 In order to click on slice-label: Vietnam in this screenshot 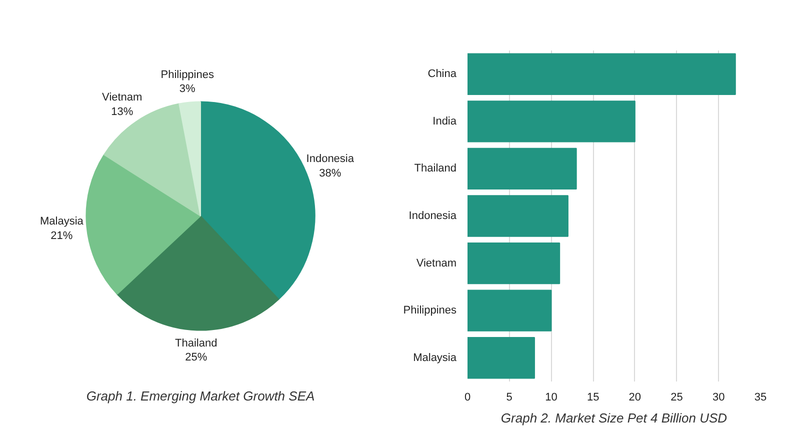, I will do `click(122, 97)`.